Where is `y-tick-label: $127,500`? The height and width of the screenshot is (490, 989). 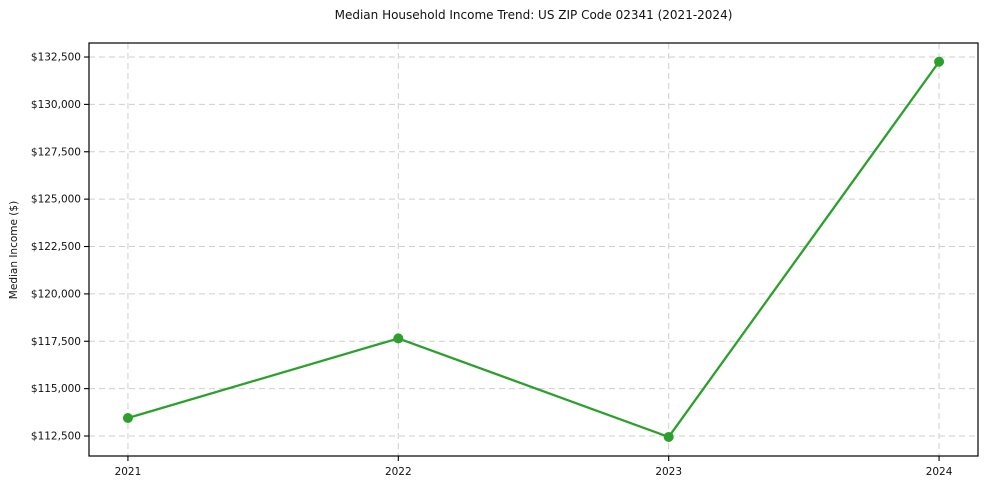 y-tick-label: $127,500 is located at coordinates (56, 152).